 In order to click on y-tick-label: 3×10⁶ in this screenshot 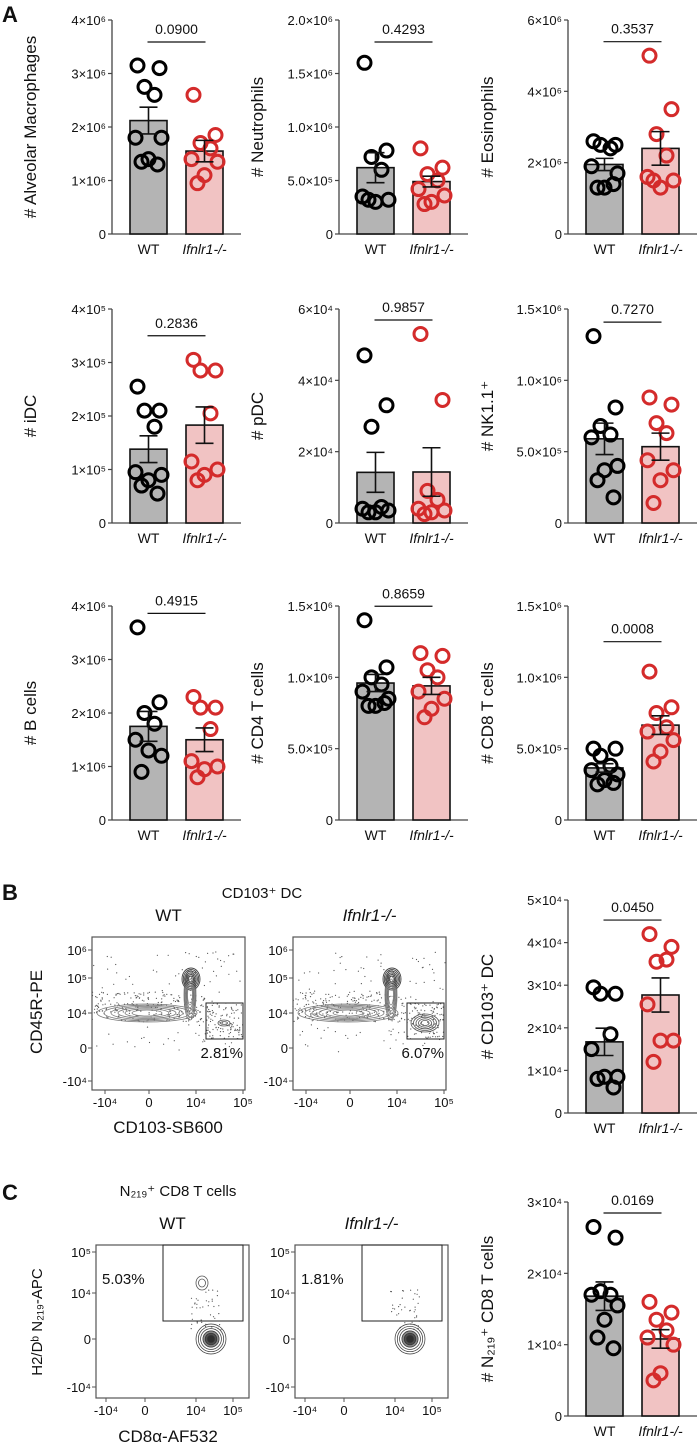, I will do `click(88, 74)`.